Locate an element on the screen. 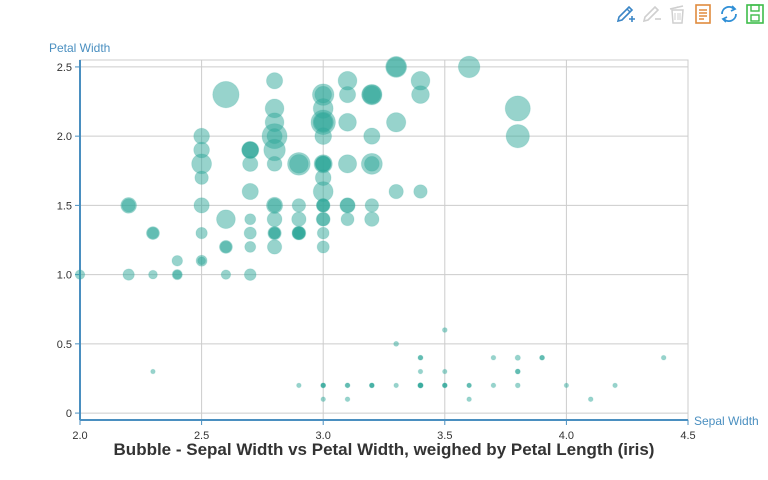 The image size is (768, 480). x-tick-label: 4.5 is located at coordinates (687, 435).